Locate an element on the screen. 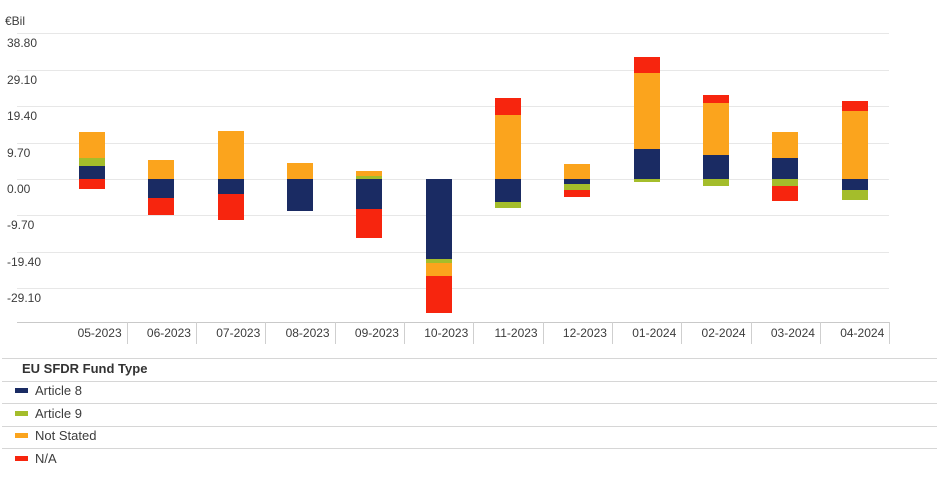 Image resolution: width=939 pixels, height=488 pixels. y-tick-label: 9.70 is located at coordinates (19, 152).